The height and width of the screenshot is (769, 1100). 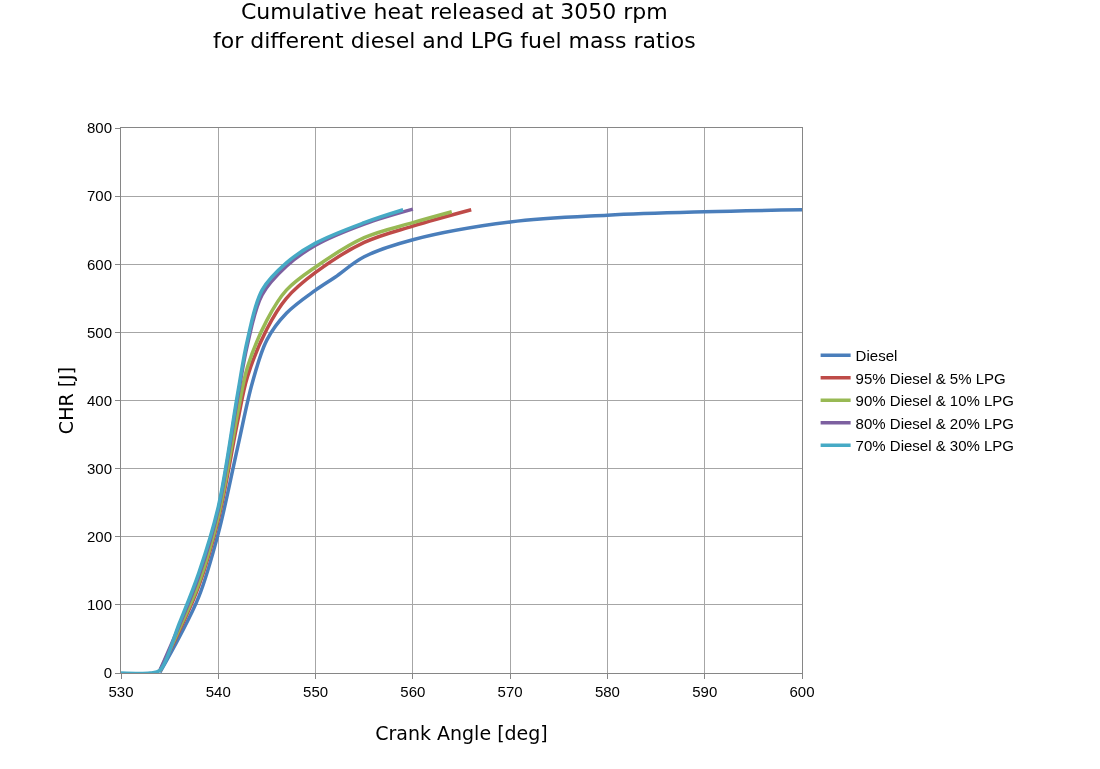 I want to click on y-tick-label: 800, so click(x=99, y=128).